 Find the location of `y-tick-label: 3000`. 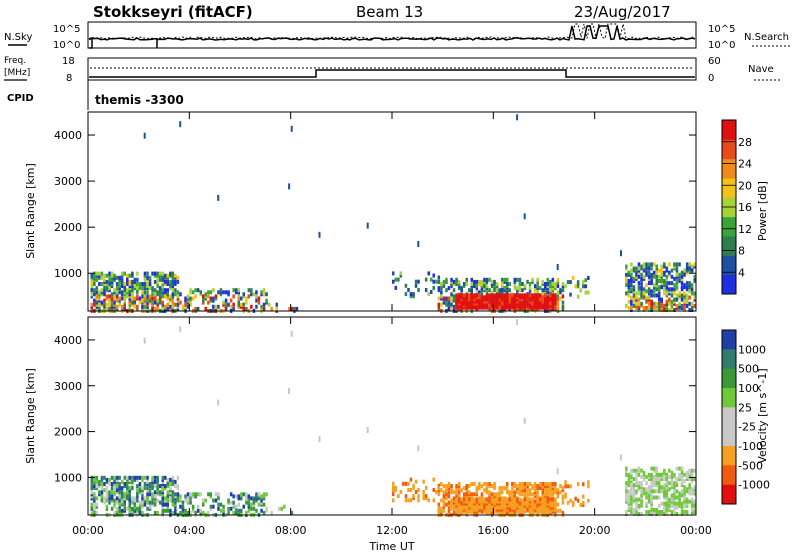

y-tick-label: 3000 is located at coordinates (68, 181).